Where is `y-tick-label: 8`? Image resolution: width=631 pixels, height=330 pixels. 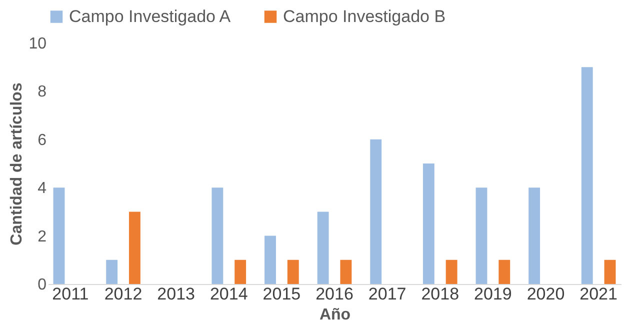
y-tick-label: 8 is located at coordinates (42, 92).